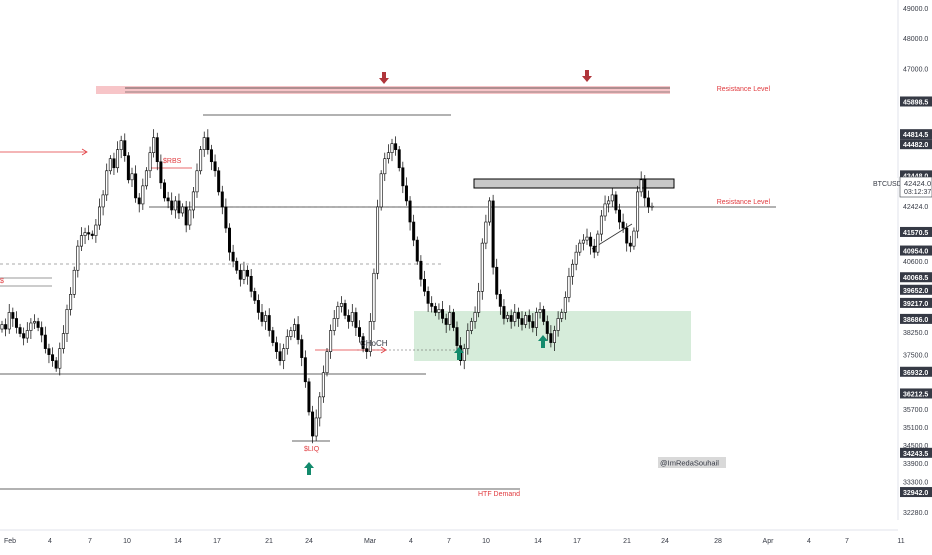 The image size is (932, 555). Describe the element at coordinates (915, 145) in the screenshot. I see `svg-text: 44482.0` at that location.